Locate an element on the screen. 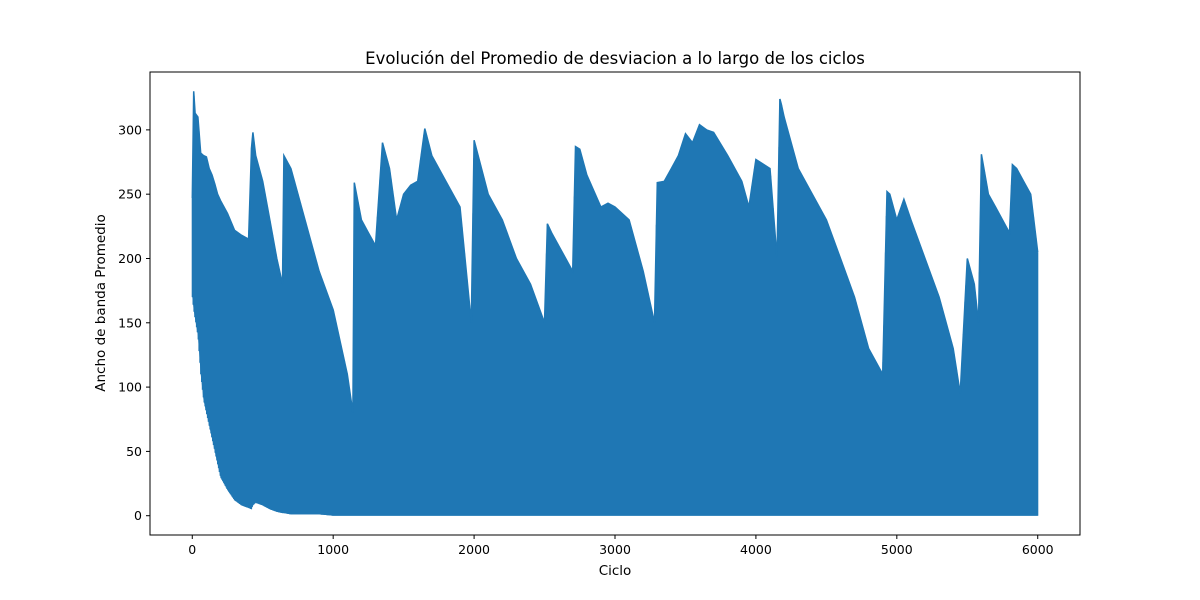 This screenshot has width=1200, height=600. y-tick-label: 200 is located at coordinates (130, 258).